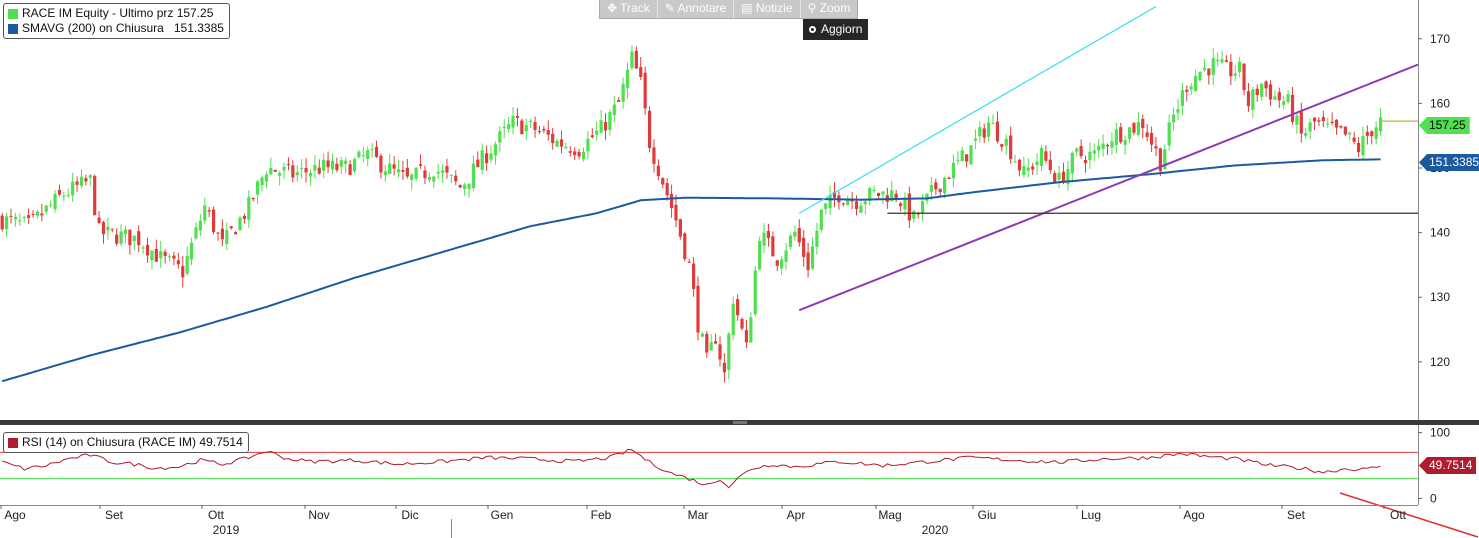 This screenshot has height=538, width=1479. I want to click on rsi-tick-label: 0, so click(1433, 498).